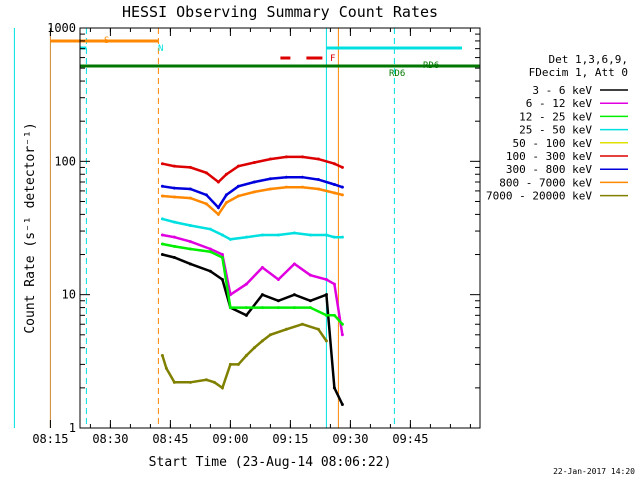 This screenshot has height=480, width=640. I want to click on legend-label: 6 - 12 keV, so click(559, 103).